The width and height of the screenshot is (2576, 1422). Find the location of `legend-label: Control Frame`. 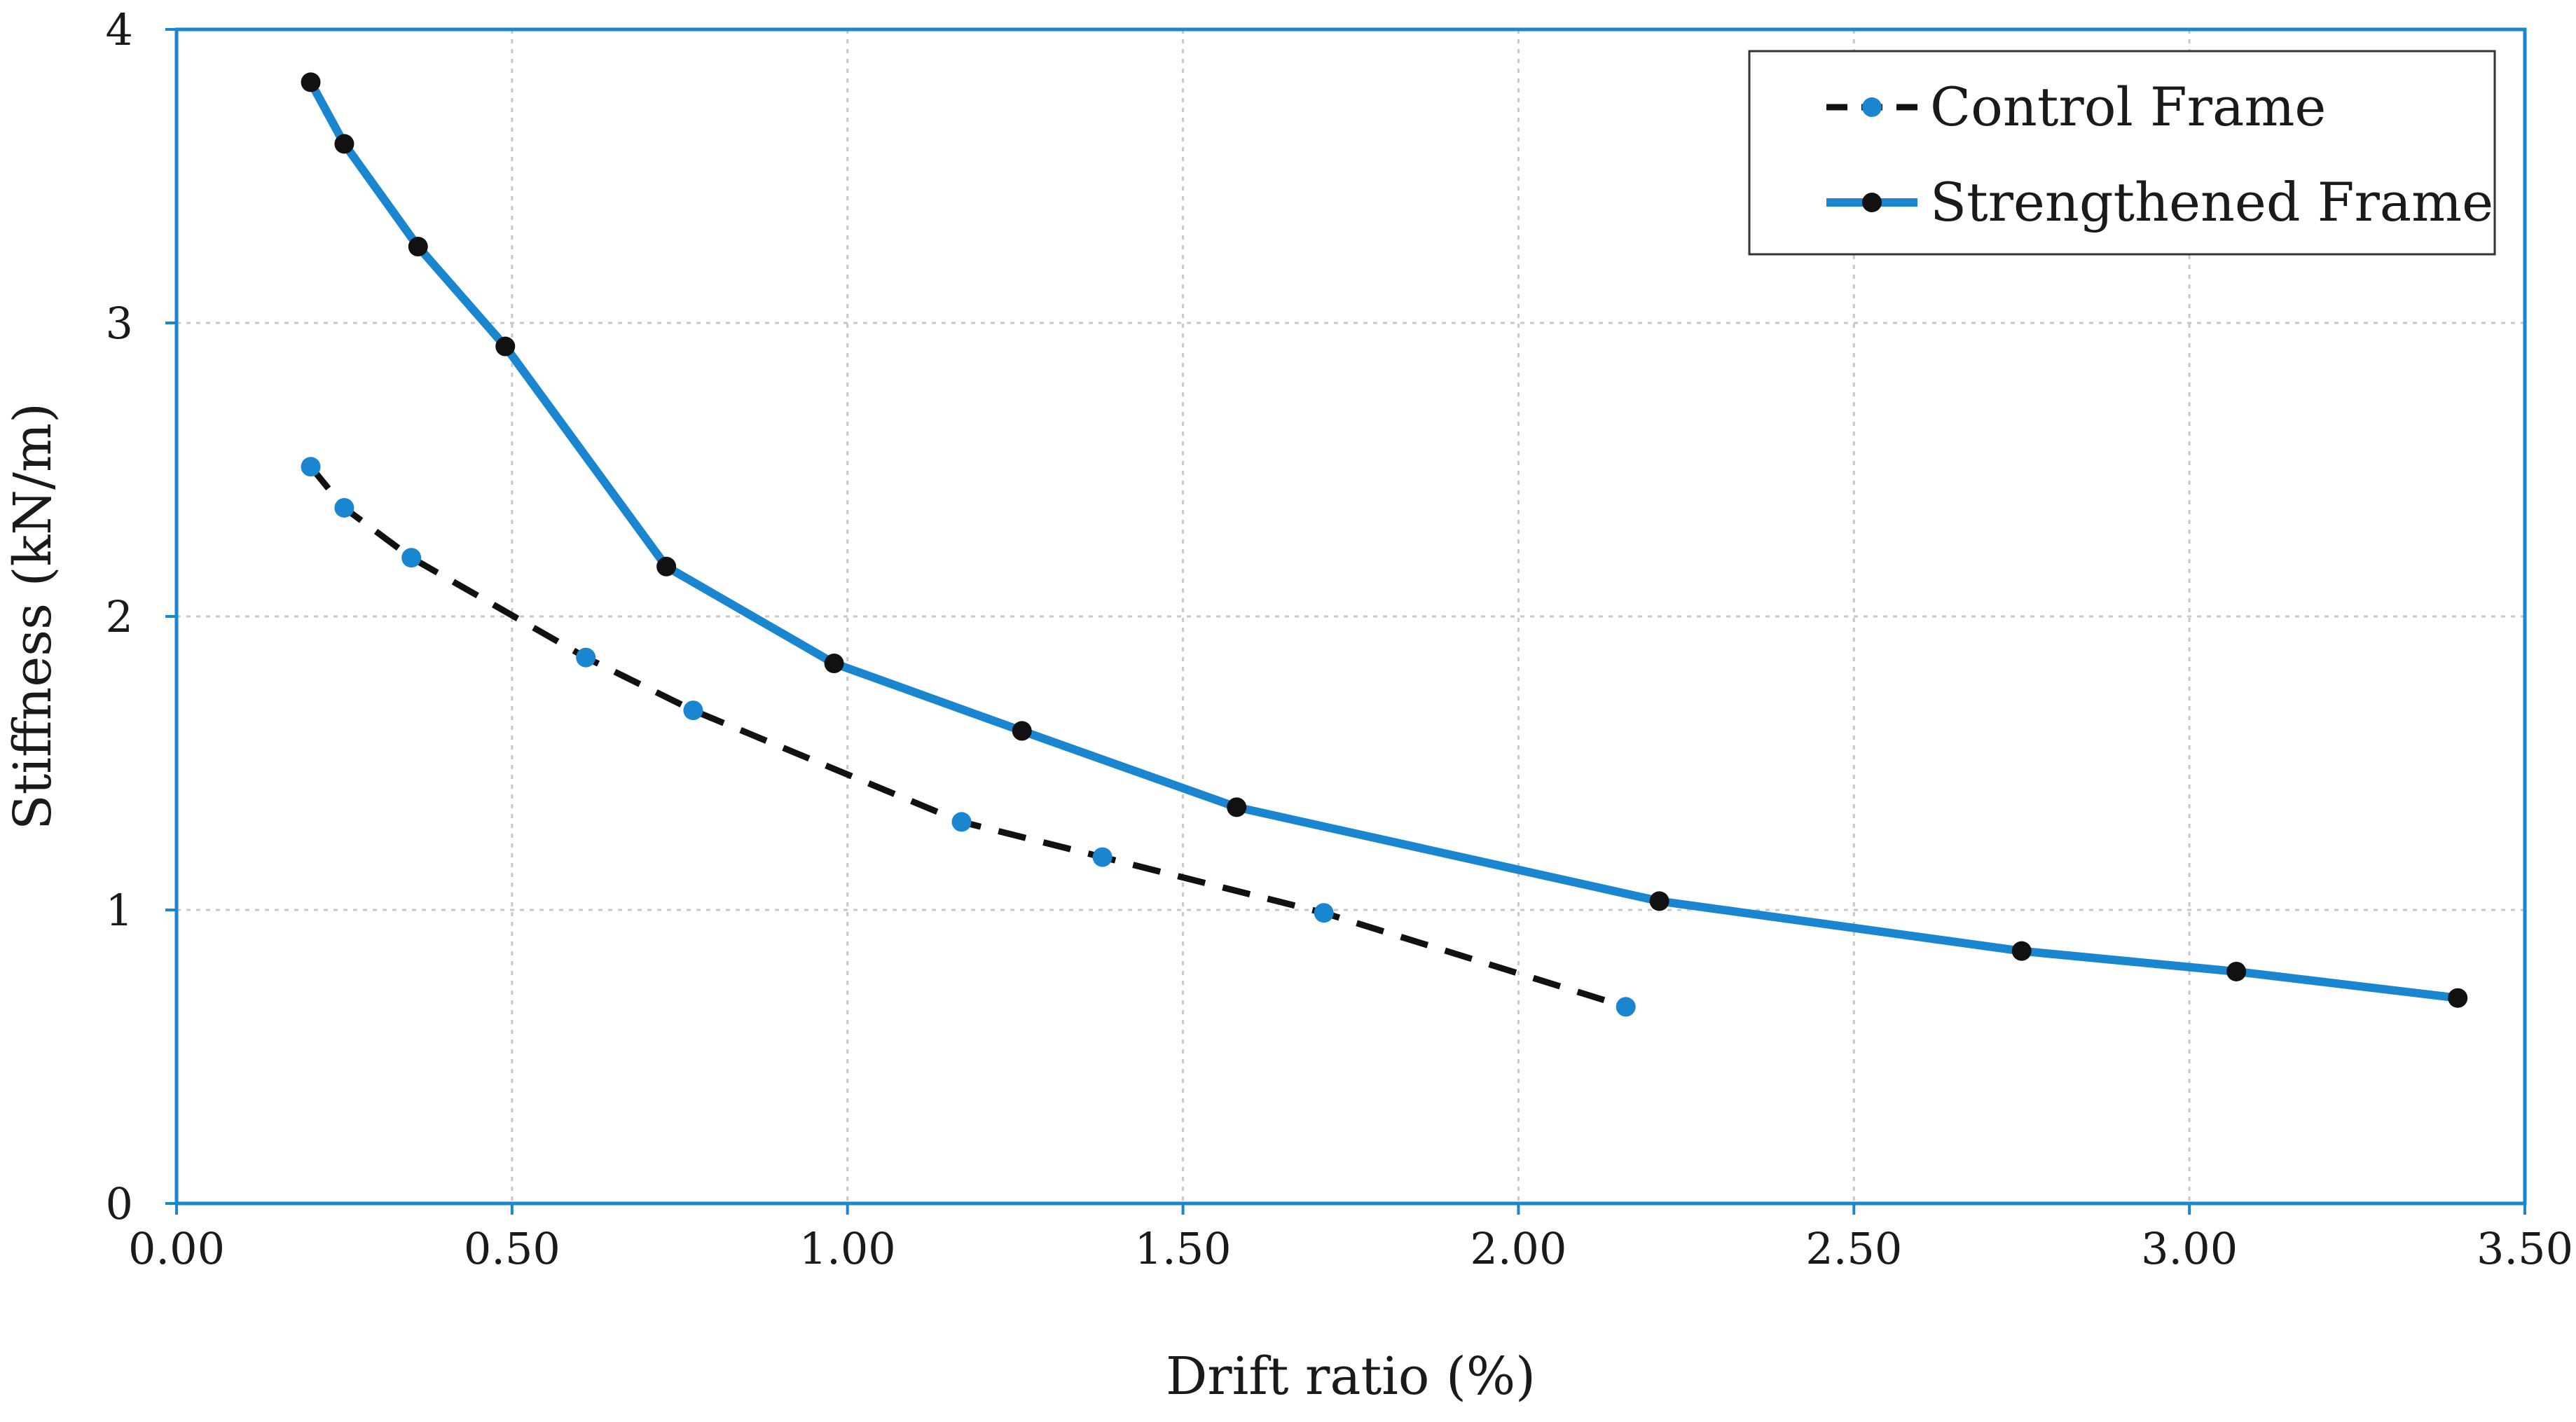

legend-label: Control Frame is located at coordinates (2128, 107).